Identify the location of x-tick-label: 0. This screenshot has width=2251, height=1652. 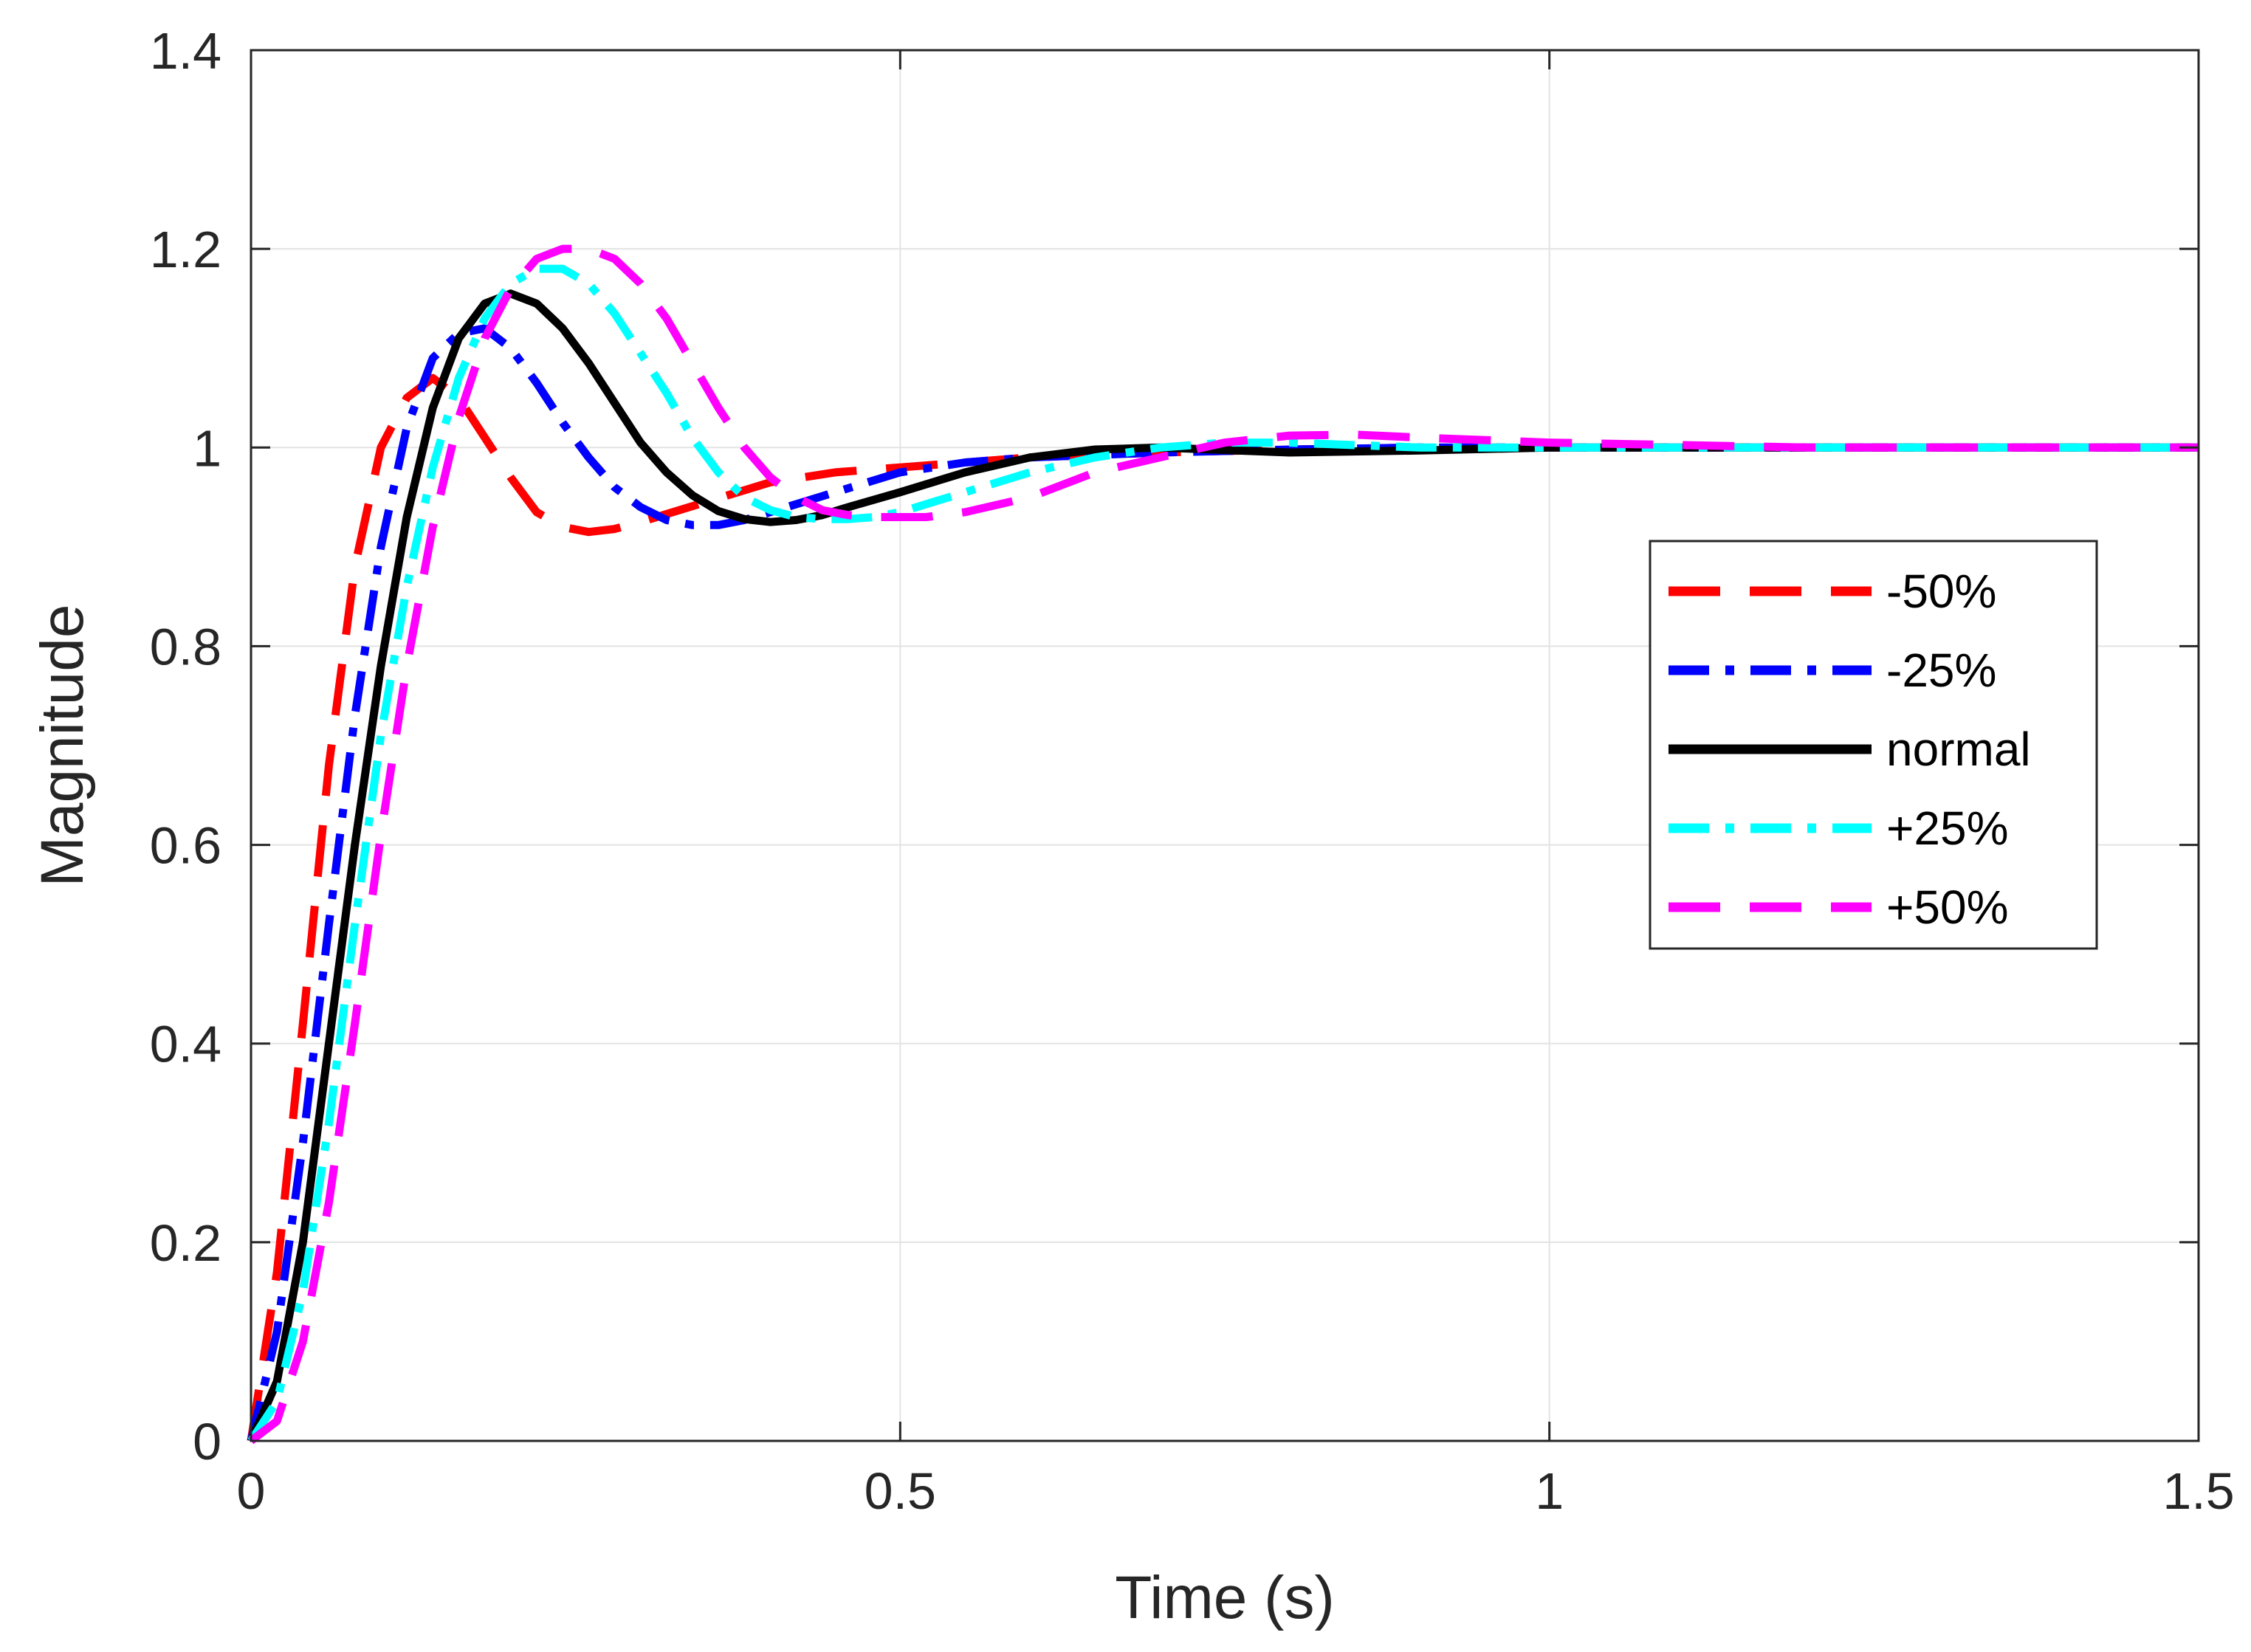
(252, 1491).